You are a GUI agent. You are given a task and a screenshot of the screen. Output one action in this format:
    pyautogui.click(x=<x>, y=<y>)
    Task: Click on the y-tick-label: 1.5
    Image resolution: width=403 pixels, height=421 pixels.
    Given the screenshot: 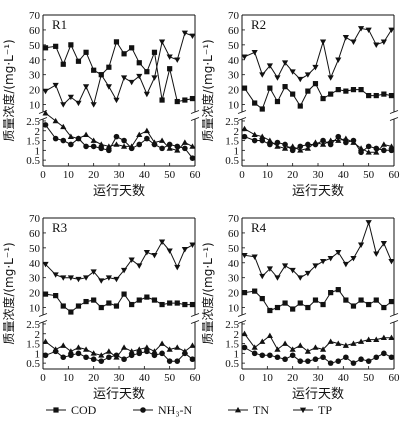 What is the action you would take?
    pyautogui.click(x=33, y=345)
    